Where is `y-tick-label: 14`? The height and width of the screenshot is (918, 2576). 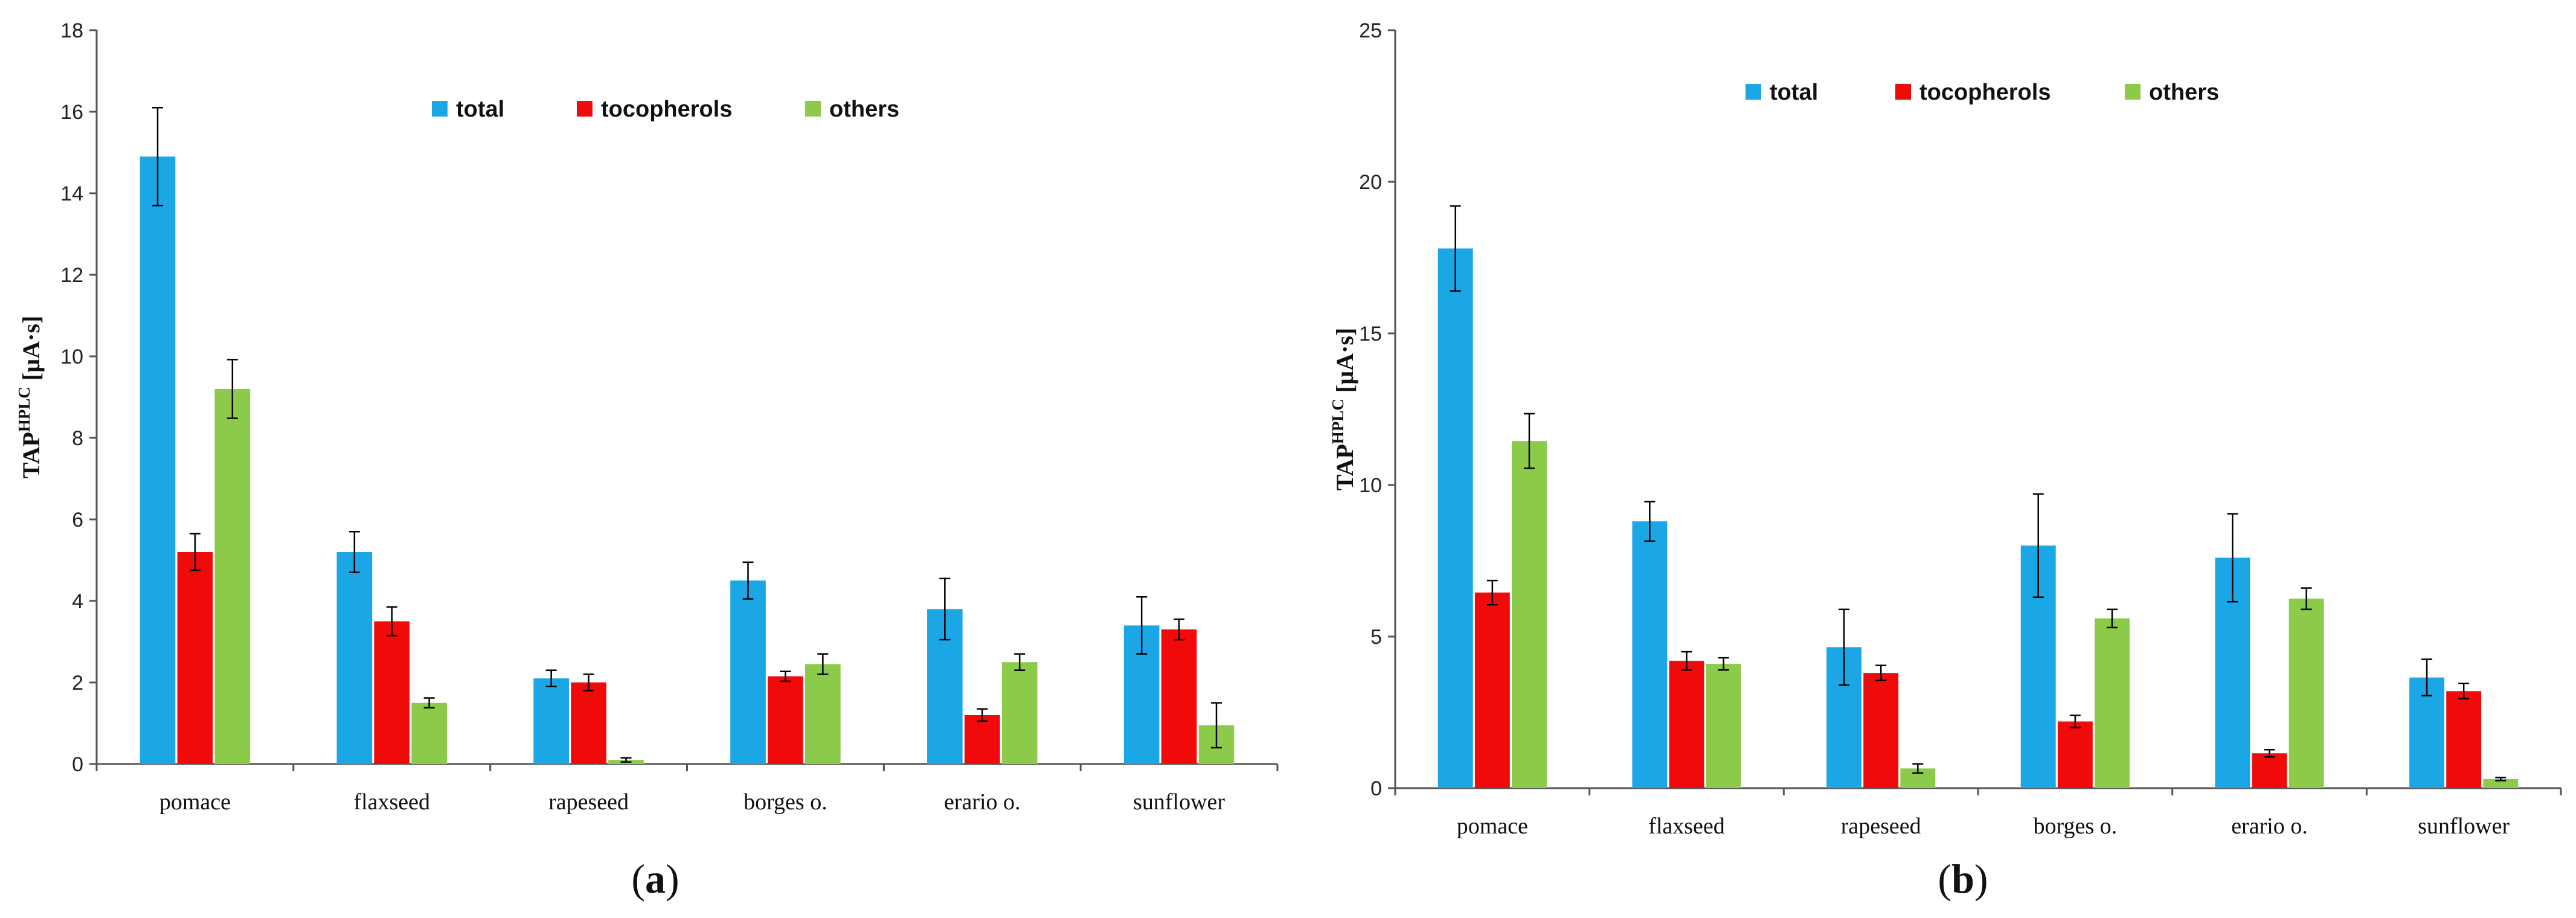 y-tick-label: 14 is located at coordinates (71, 193).